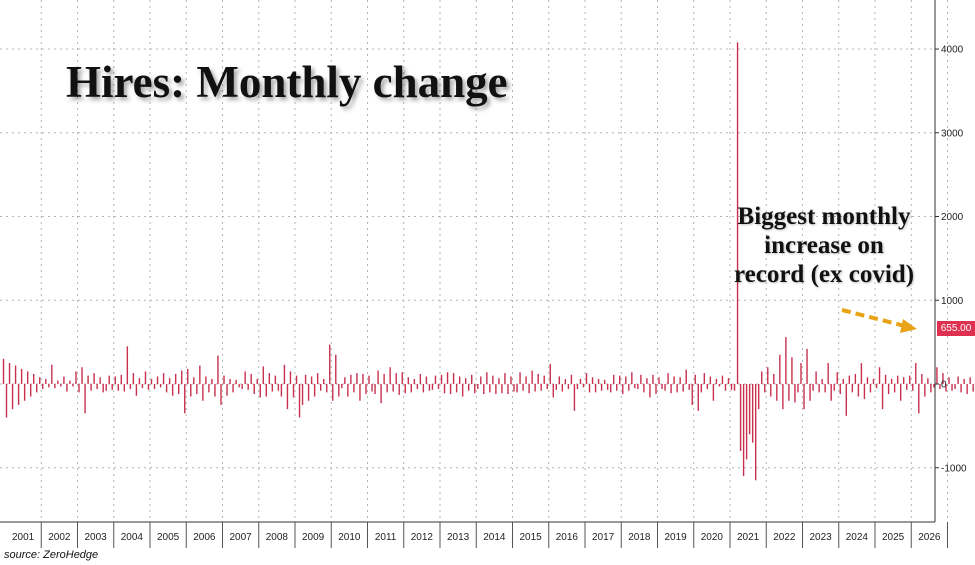  Describe the element at coordinates (952, 50) in the screenshot. I see `y-tick-label: 4000` at that location.